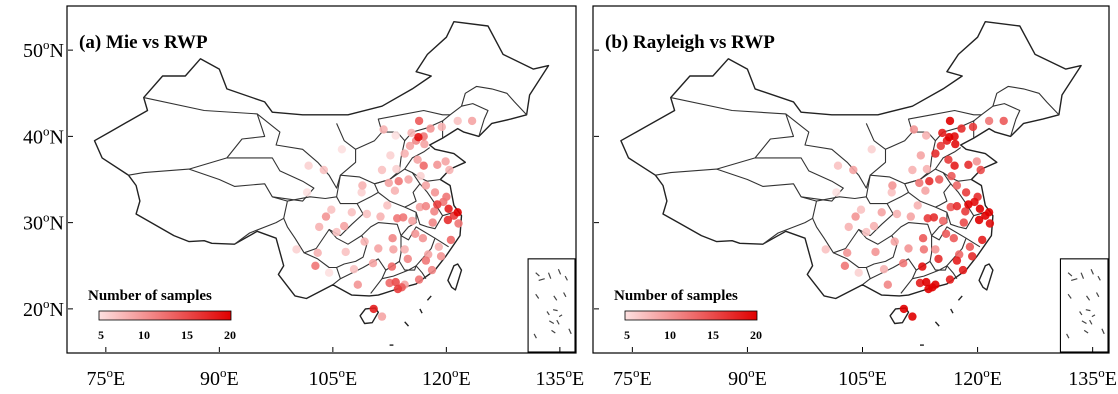 The height and width of the screenshot is (394, 1118). I want to click on inset-frame, so click(1084, 305).